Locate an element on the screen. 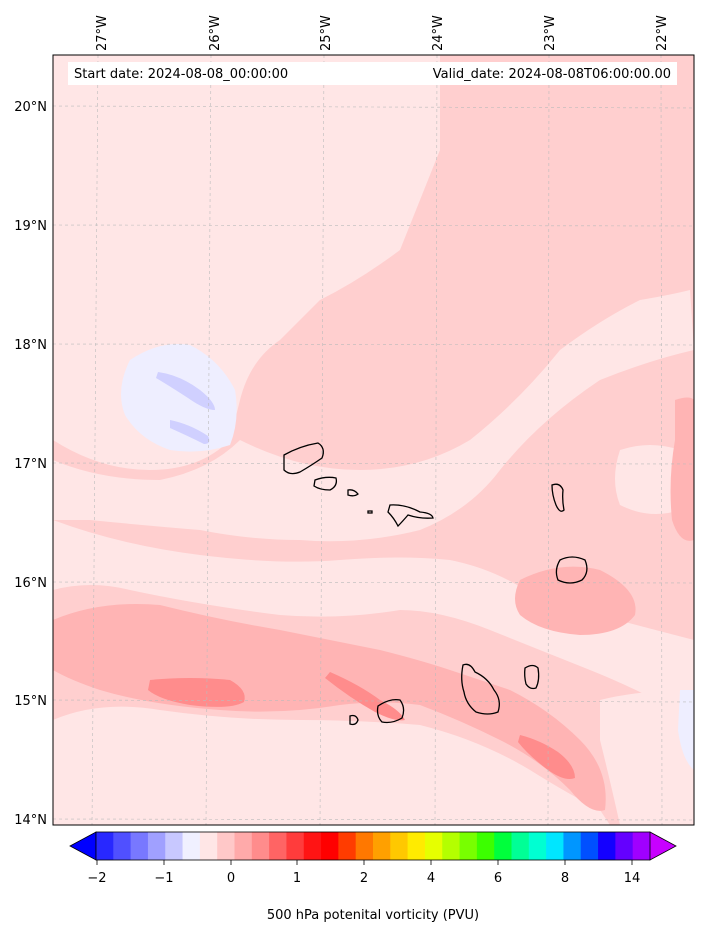 Image resolution: width=703 pixels, height=935 pixels. start-date-label: Start date: 2024-08-08_00:00:00 is located at coordinates (181, 74).